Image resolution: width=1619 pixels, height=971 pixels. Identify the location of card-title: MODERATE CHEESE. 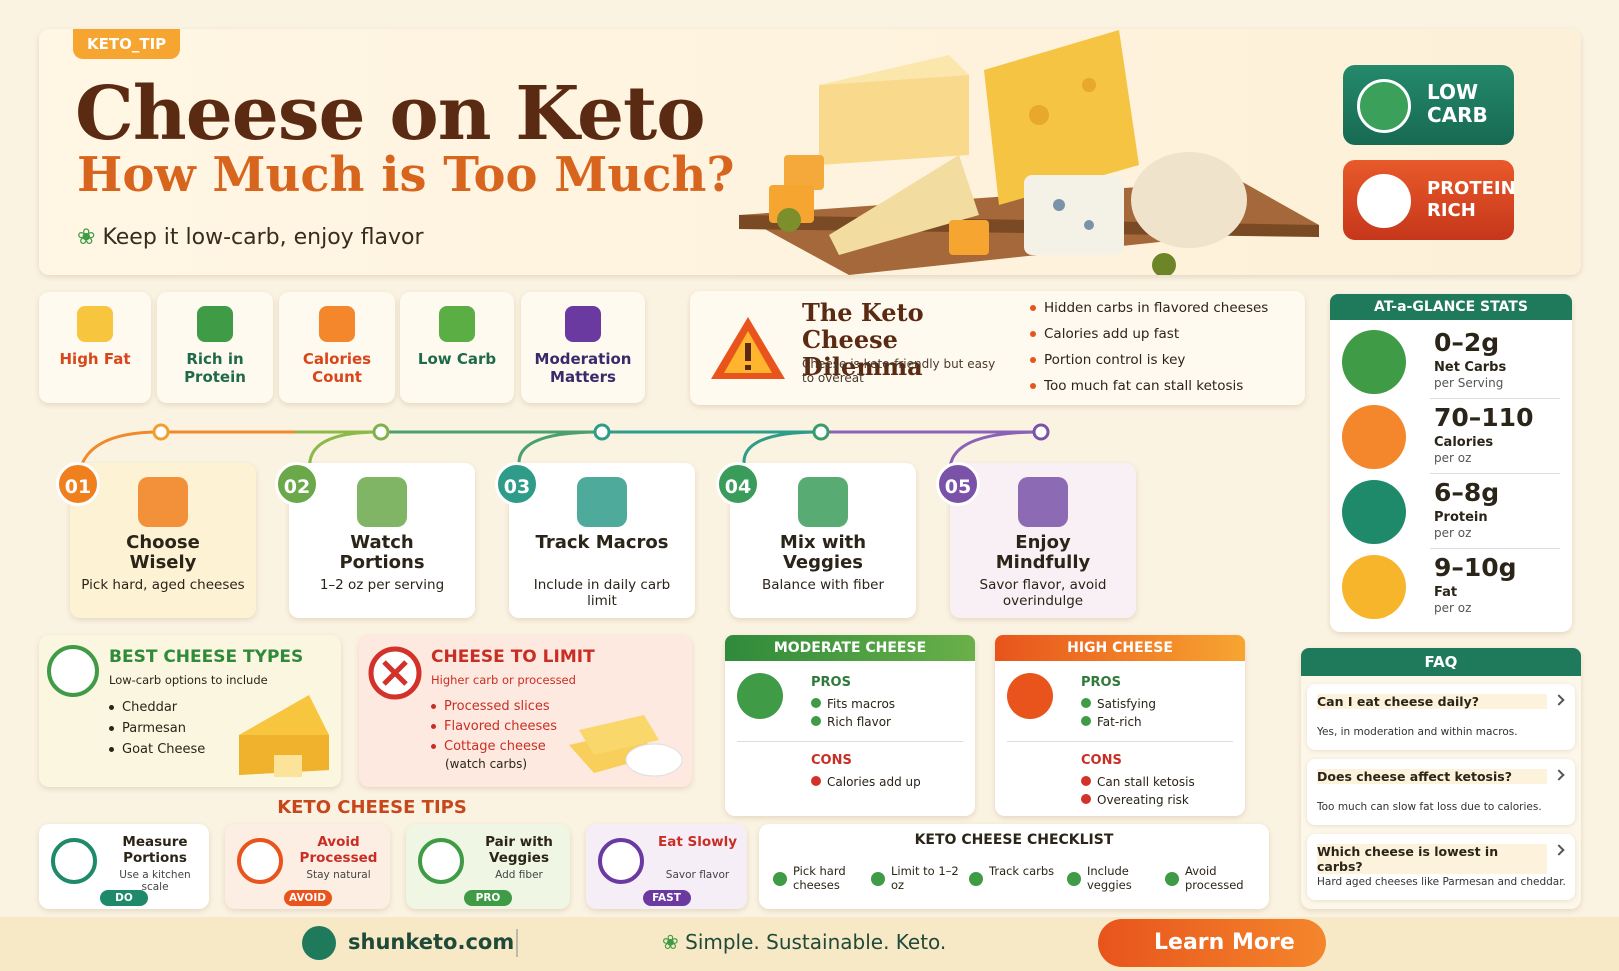
(850, 648).